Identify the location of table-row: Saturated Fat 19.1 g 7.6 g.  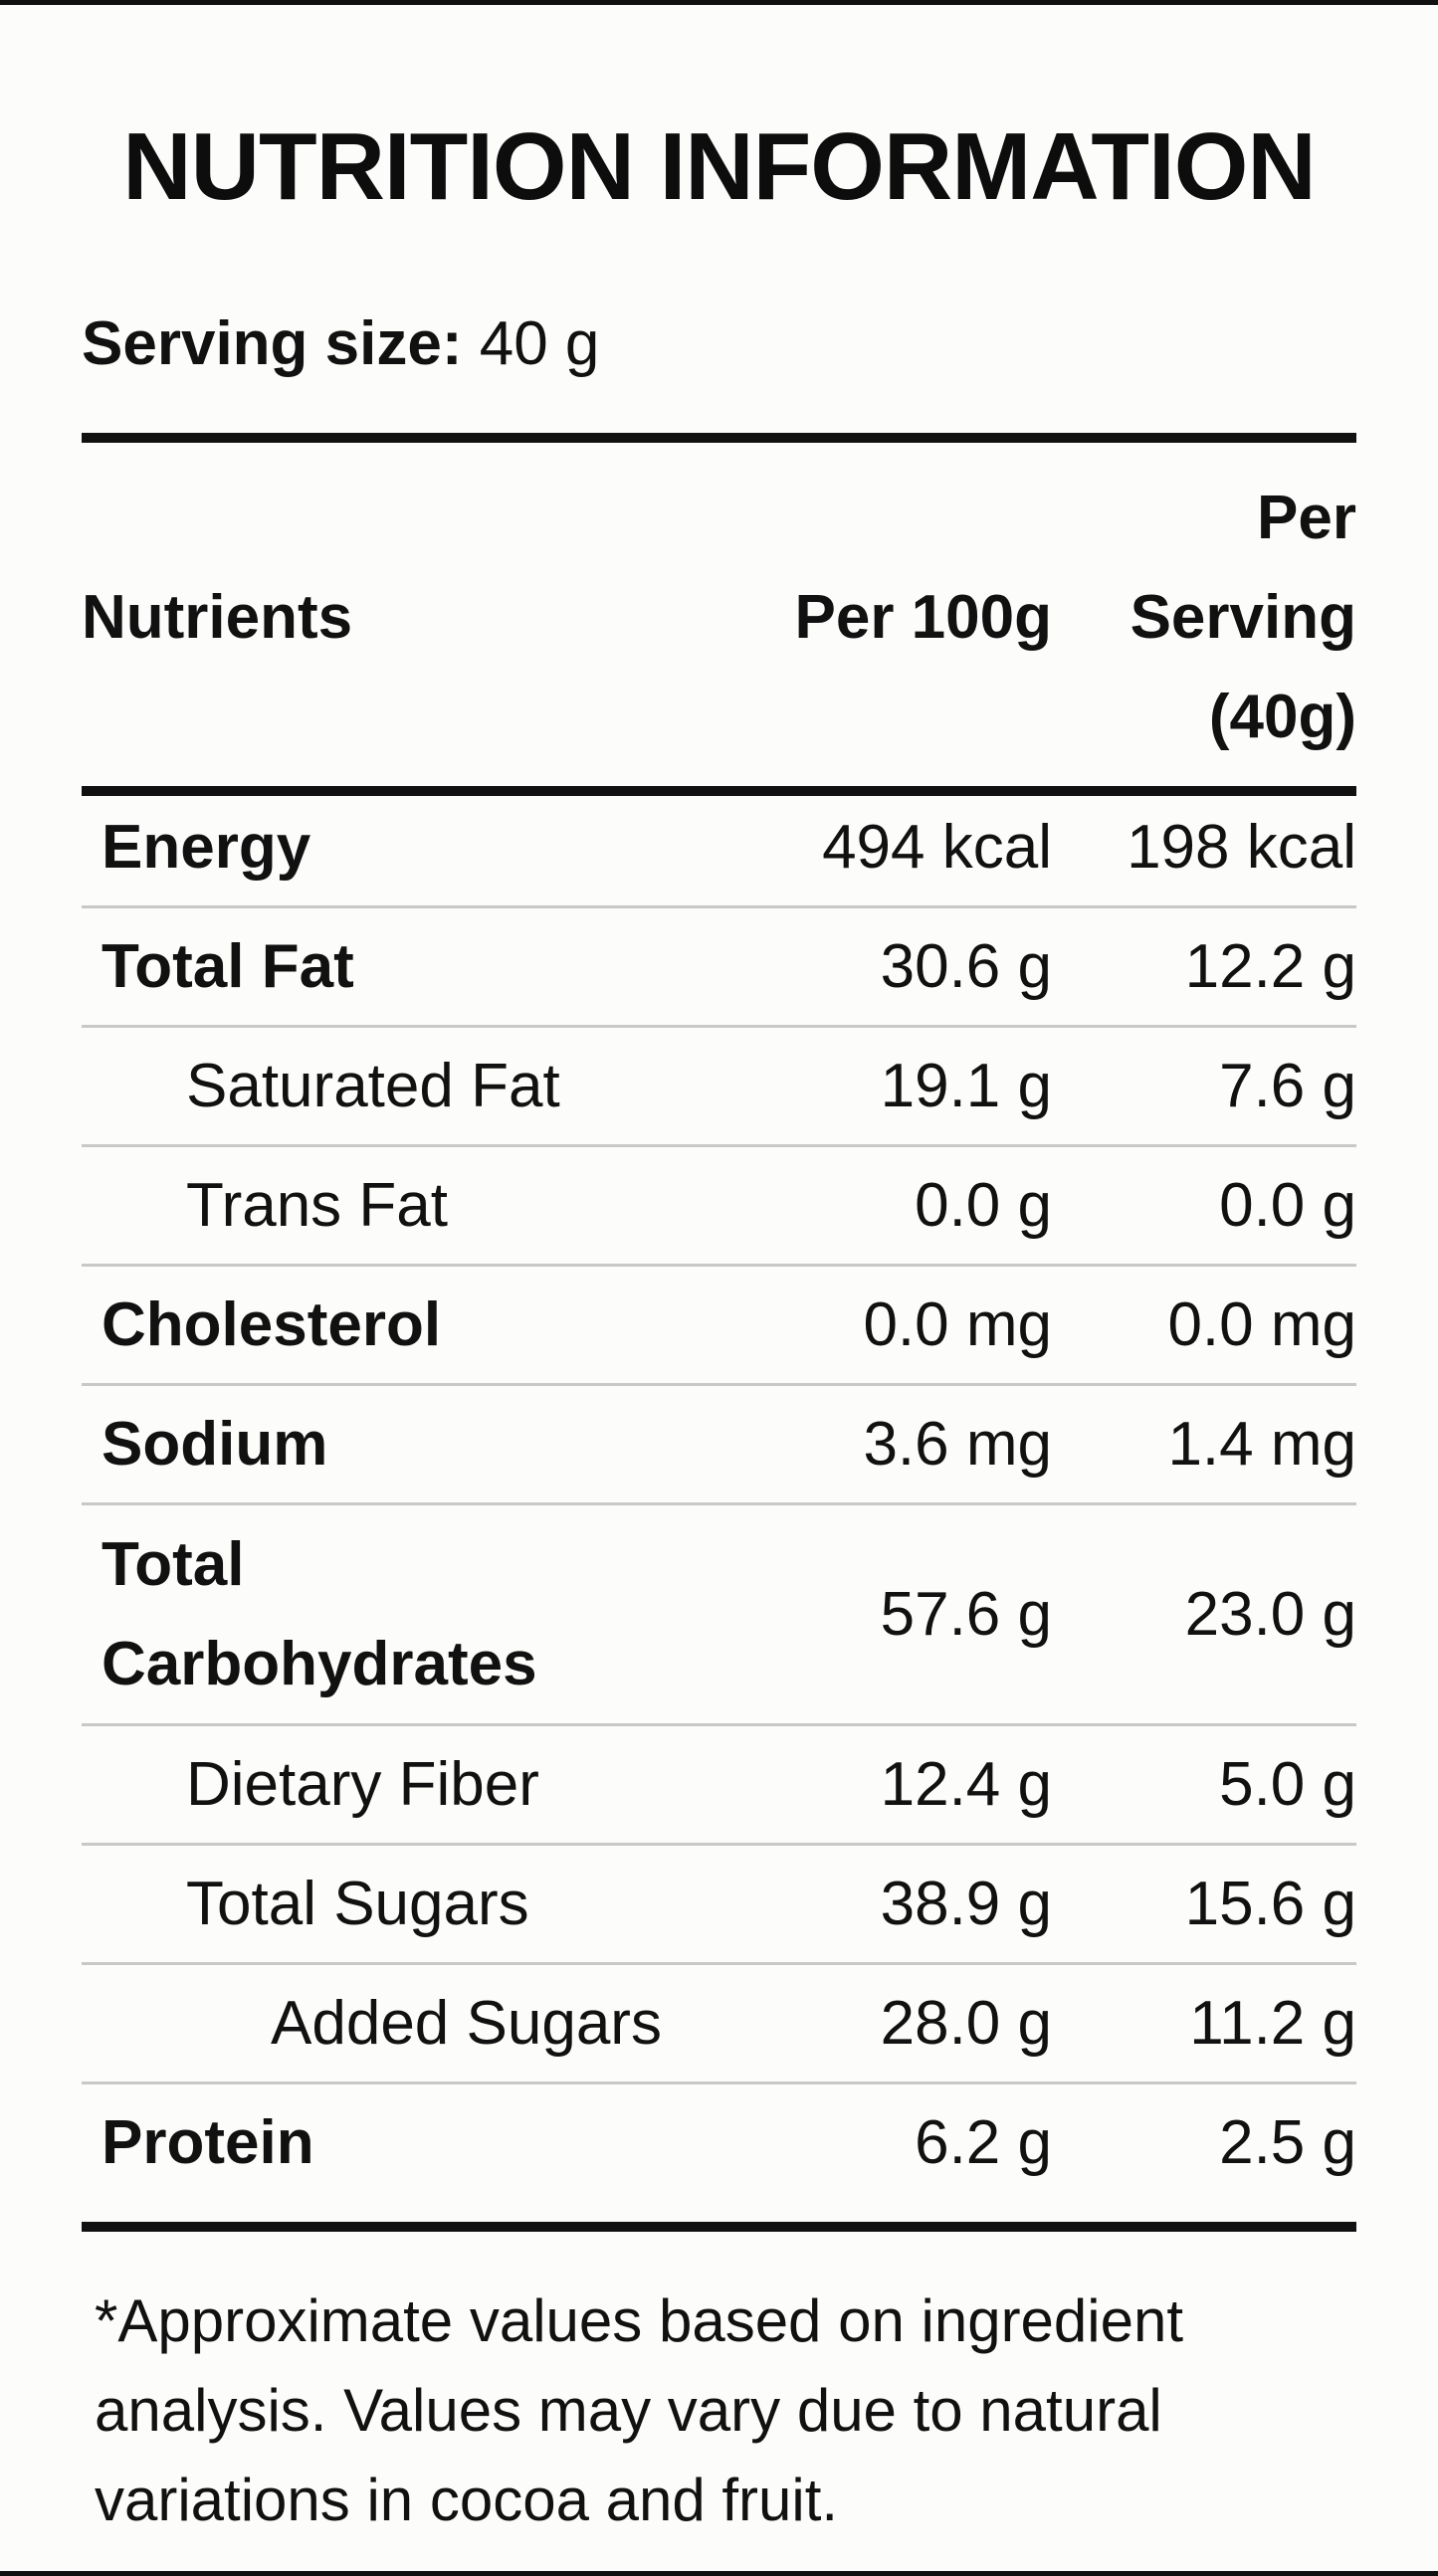
(719, 1085).